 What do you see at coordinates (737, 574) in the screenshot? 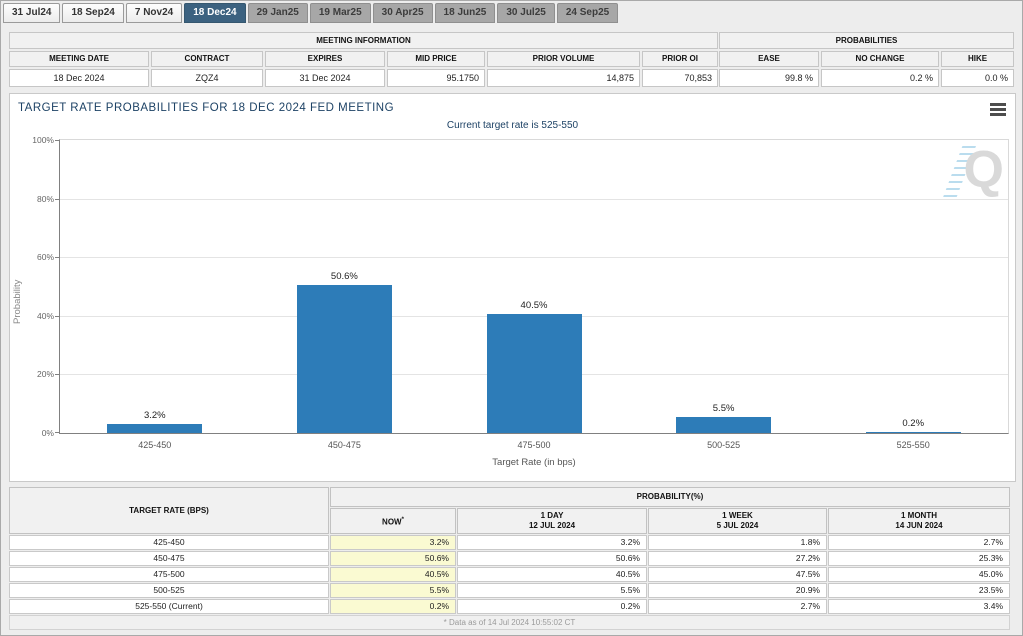
I see `prob-cell: 47.5%` at bounding box center [737, 574].